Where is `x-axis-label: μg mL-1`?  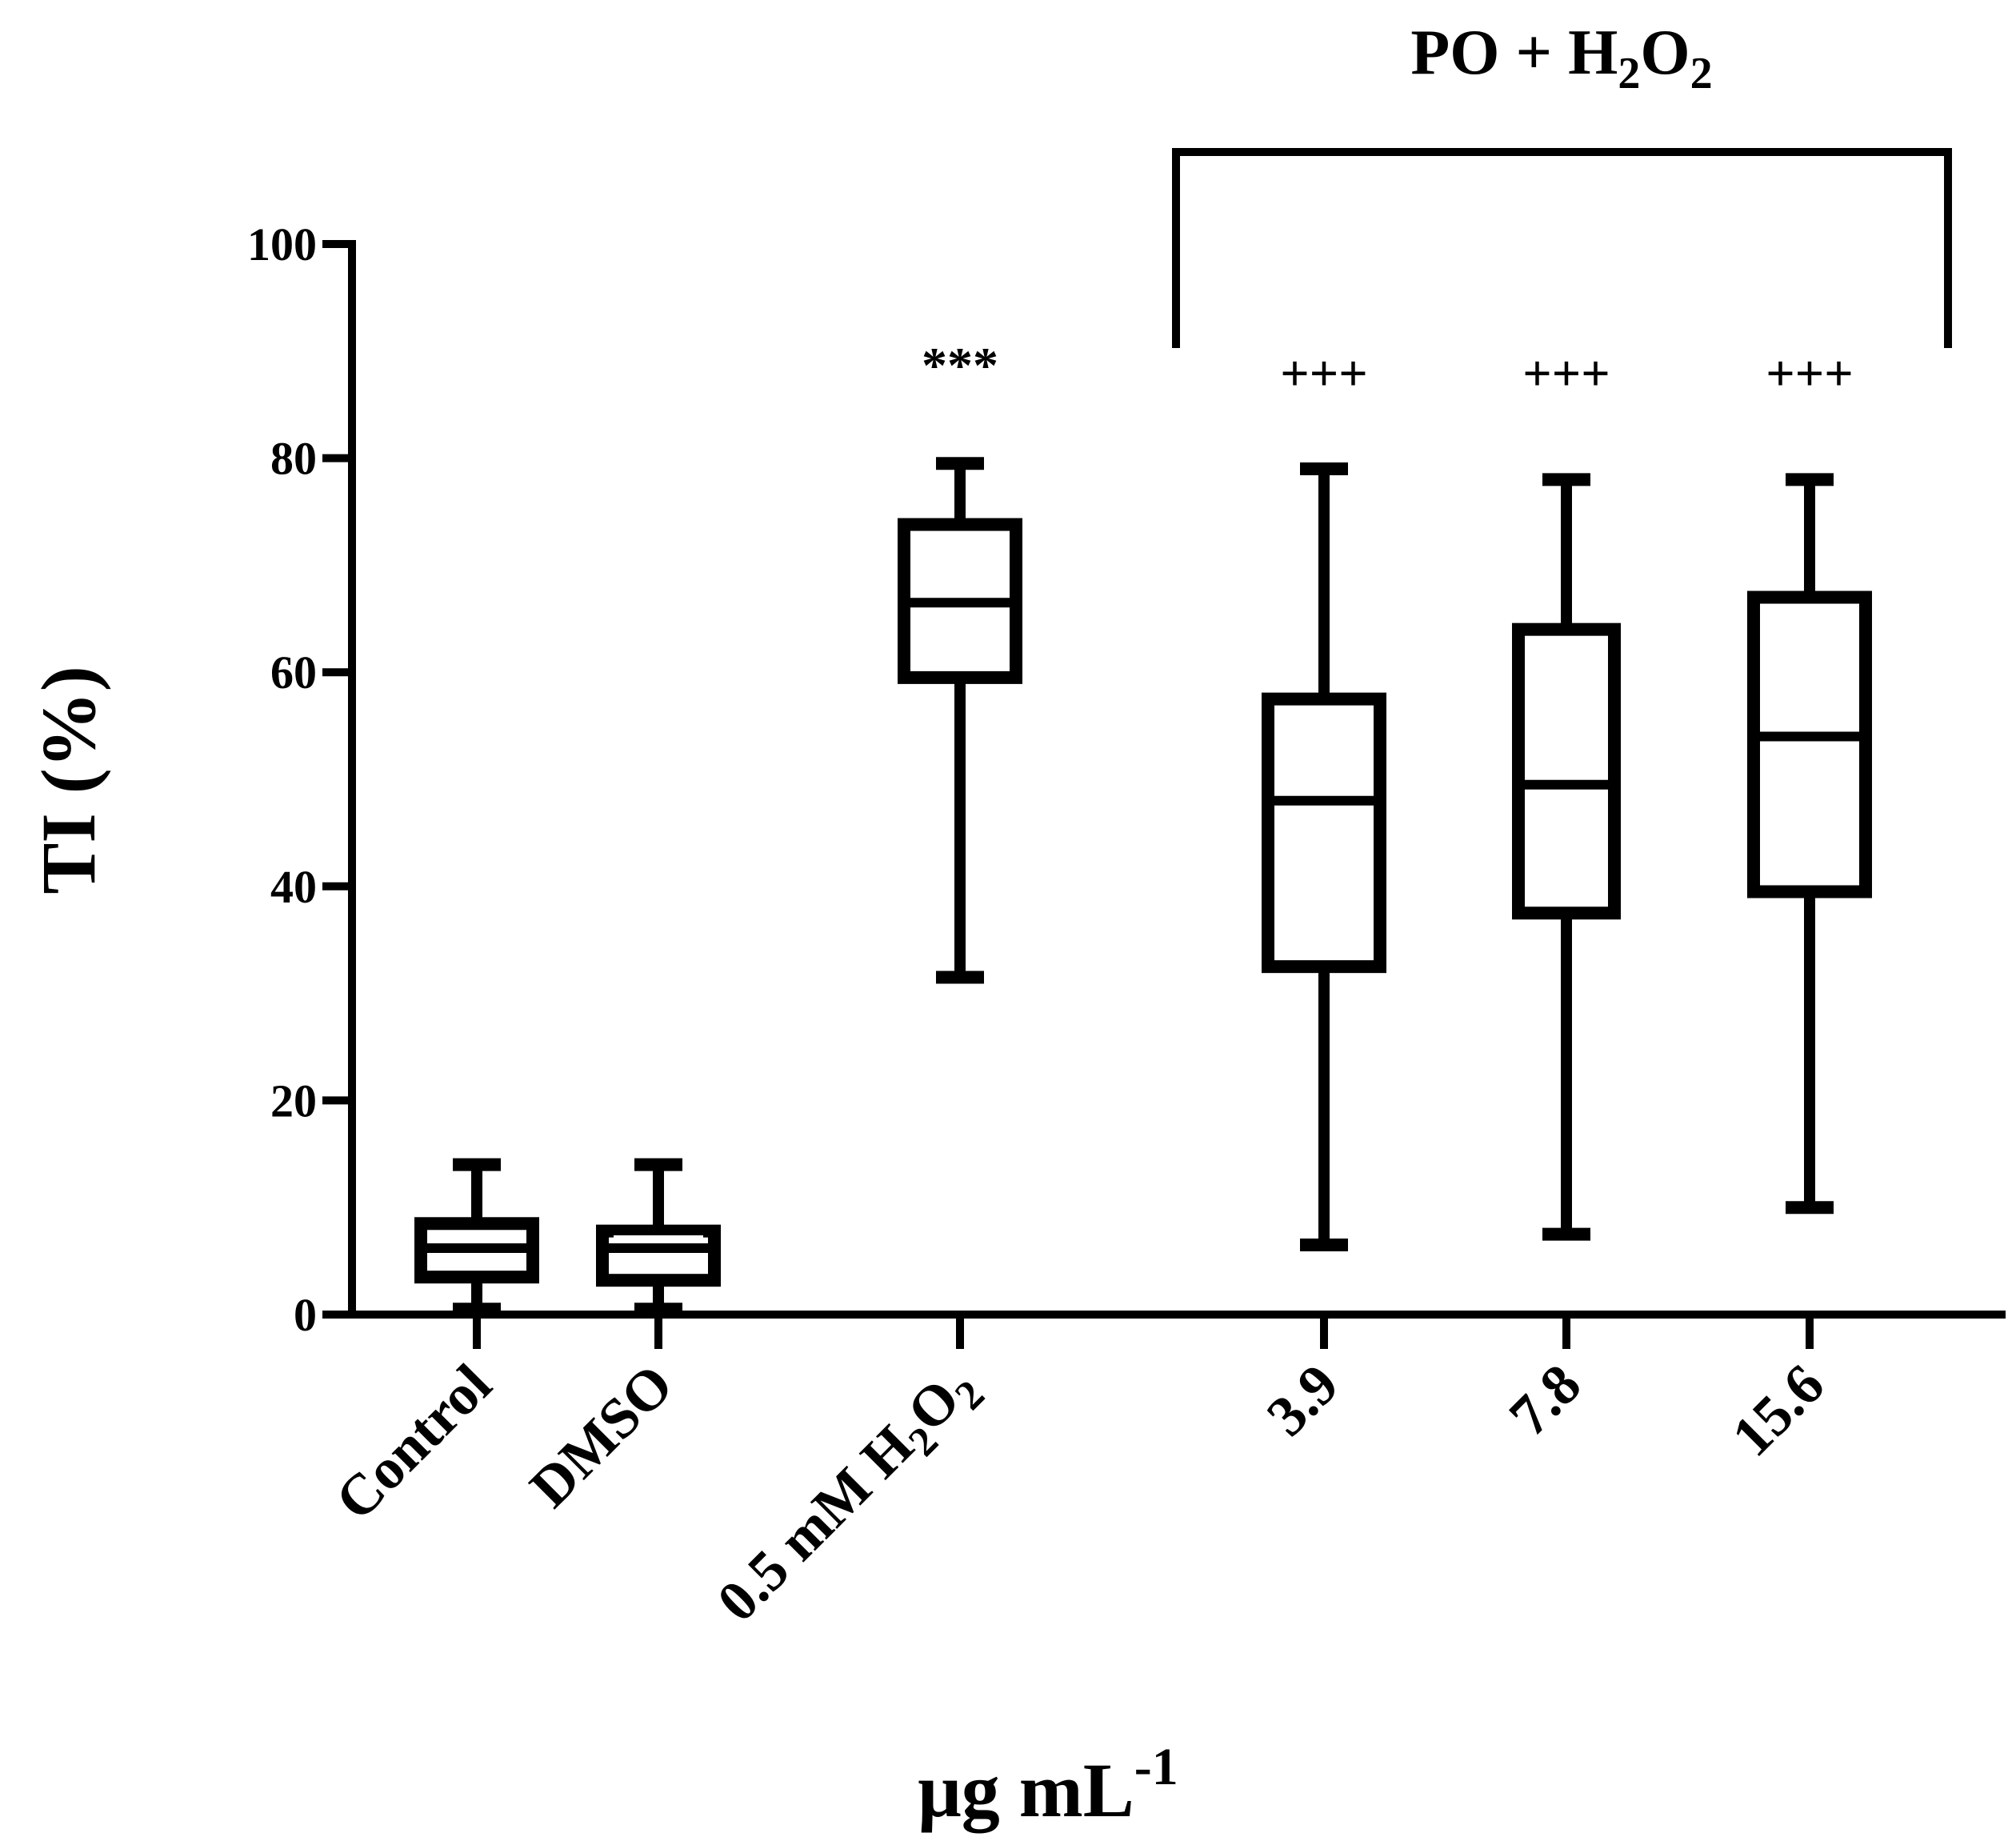
x-axis-label: μg mL-1 is located at coordinates (1048, 1785).